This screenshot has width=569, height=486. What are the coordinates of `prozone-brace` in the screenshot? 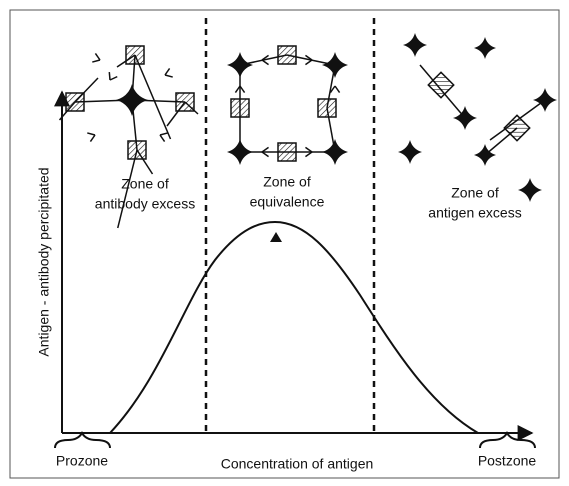 It's located at (82, 439).